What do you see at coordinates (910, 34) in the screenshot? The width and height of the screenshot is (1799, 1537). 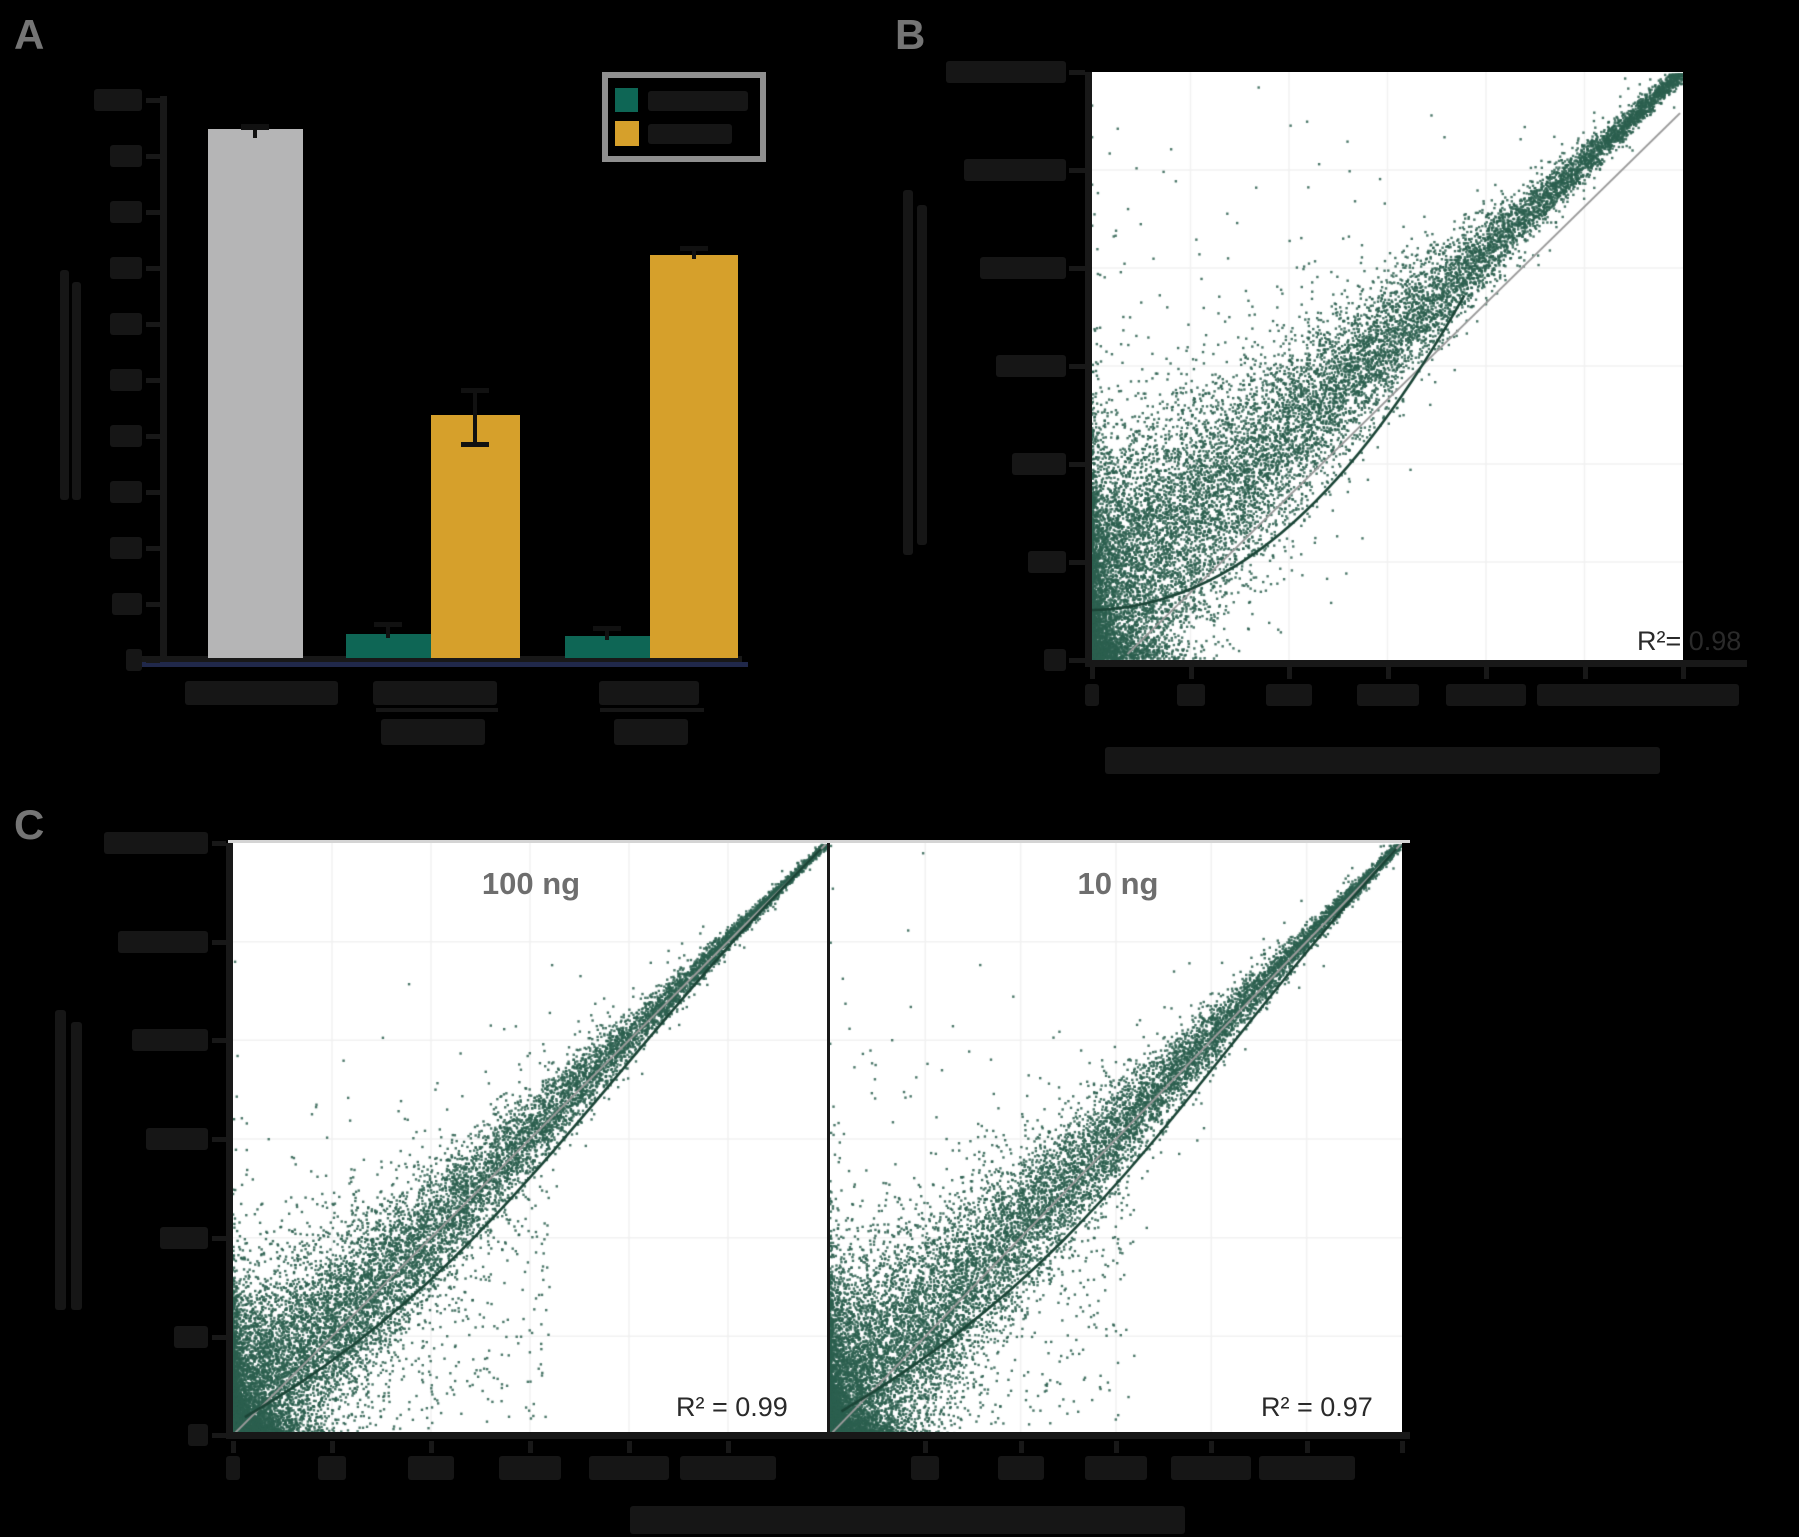 I see `panel-b-label: B` at bounding box center [910, 34].